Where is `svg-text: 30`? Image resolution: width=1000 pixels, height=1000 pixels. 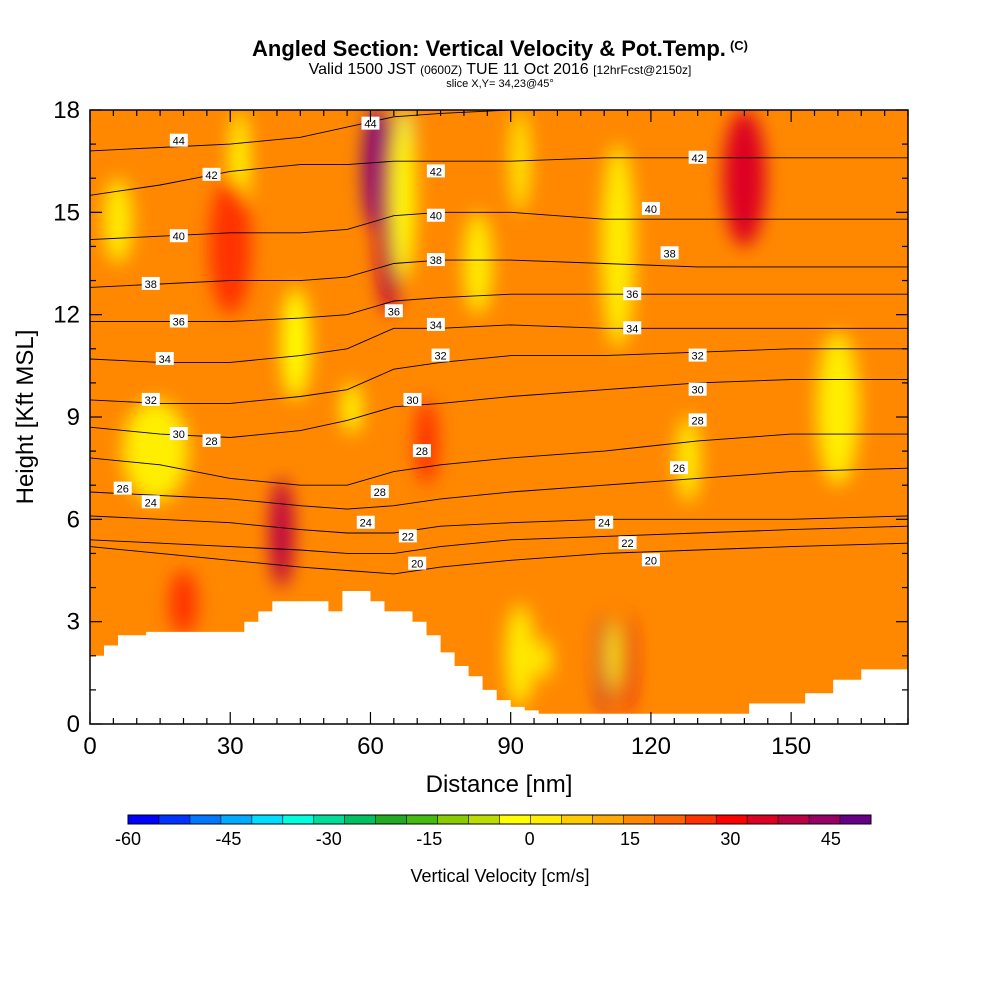 svg-text: 30 is located at coordinates (412, 401).